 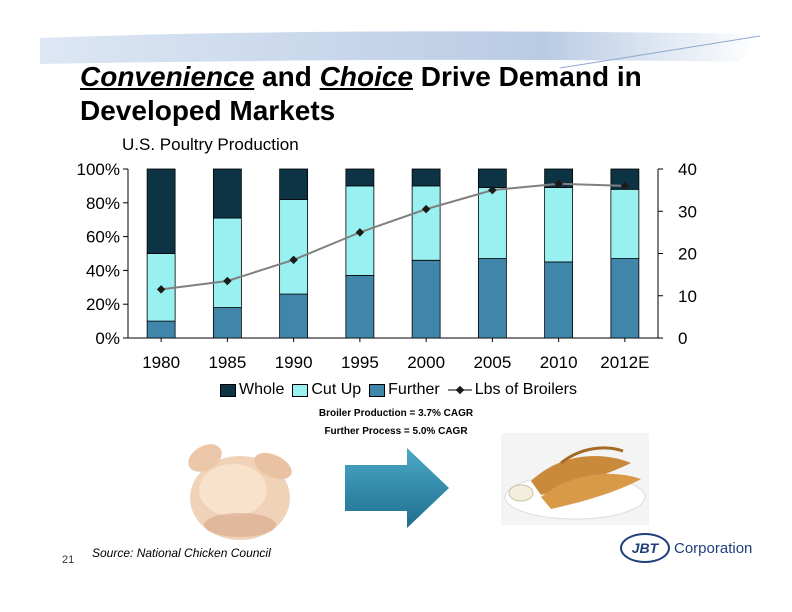 I want to click on x-tick-label-1985: 1985, so click(x=227, y=362).